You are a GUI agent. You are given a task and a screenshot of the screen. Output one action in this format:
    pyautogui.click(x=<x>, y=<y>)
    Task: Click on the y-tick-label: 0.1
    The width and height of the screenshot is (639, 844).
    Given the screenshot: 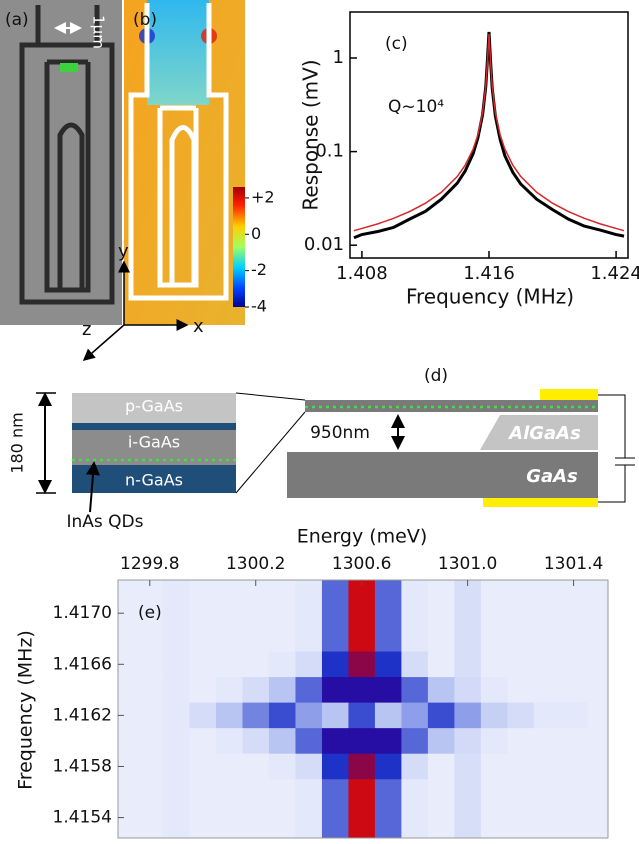 What is the action you would take?
    pyautogui.click(x=329, y=151)
    